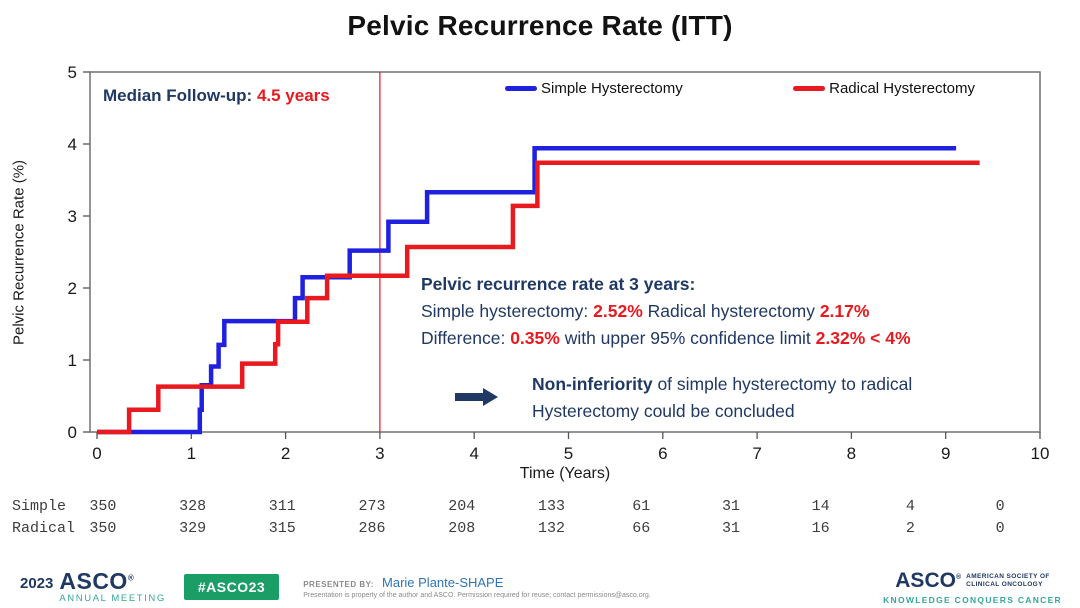 This screenshot has height=608, width=1080. I want to click on difference-label: Difference:, so click(463, 338).